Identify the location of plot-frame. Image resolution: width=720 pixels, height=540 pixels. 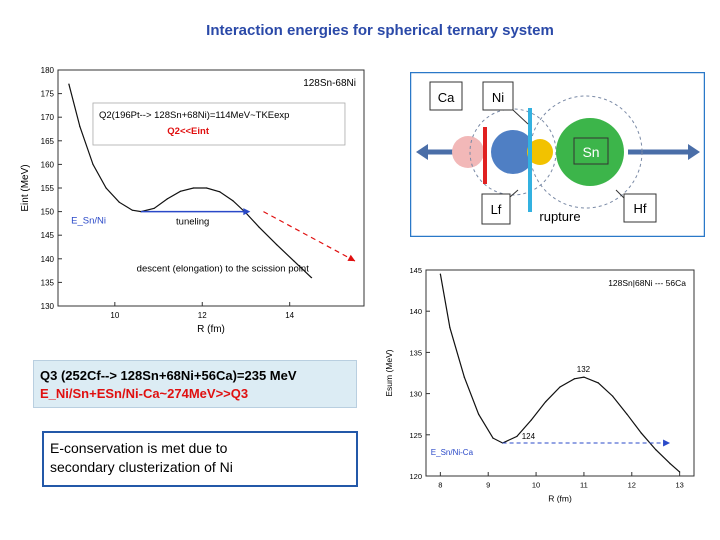
(560, 373).